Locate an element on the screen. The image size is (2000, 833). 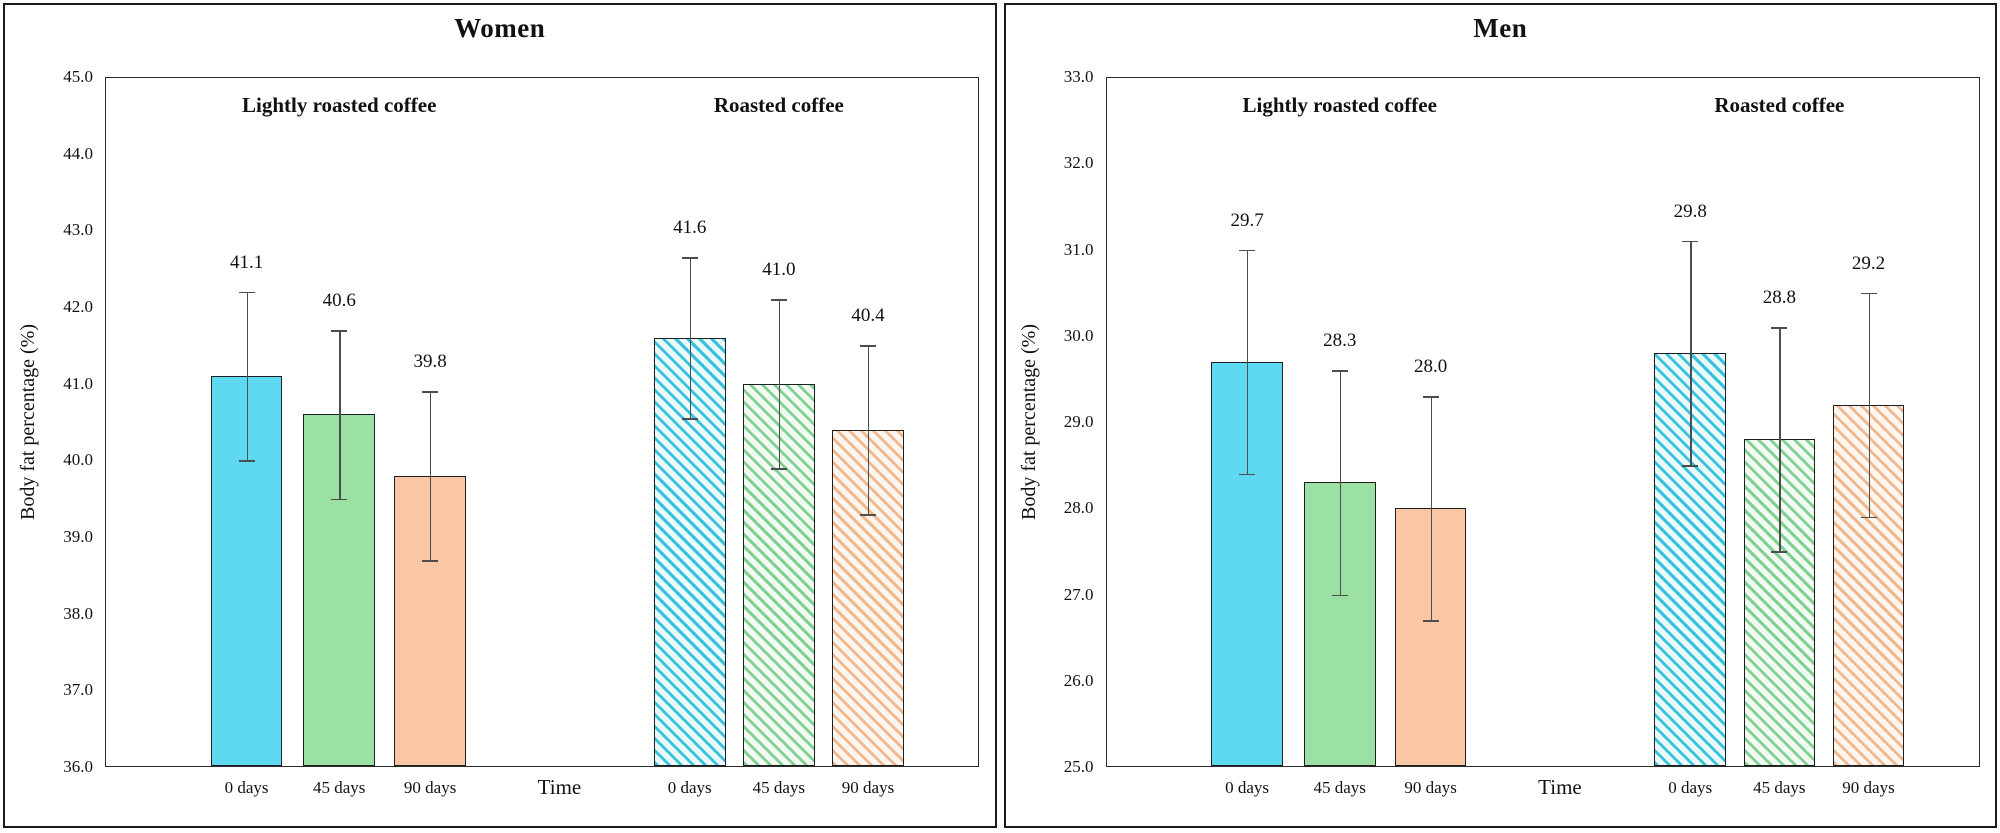
y-tick-label: 28.0 is located at coordinates (1078, 508).